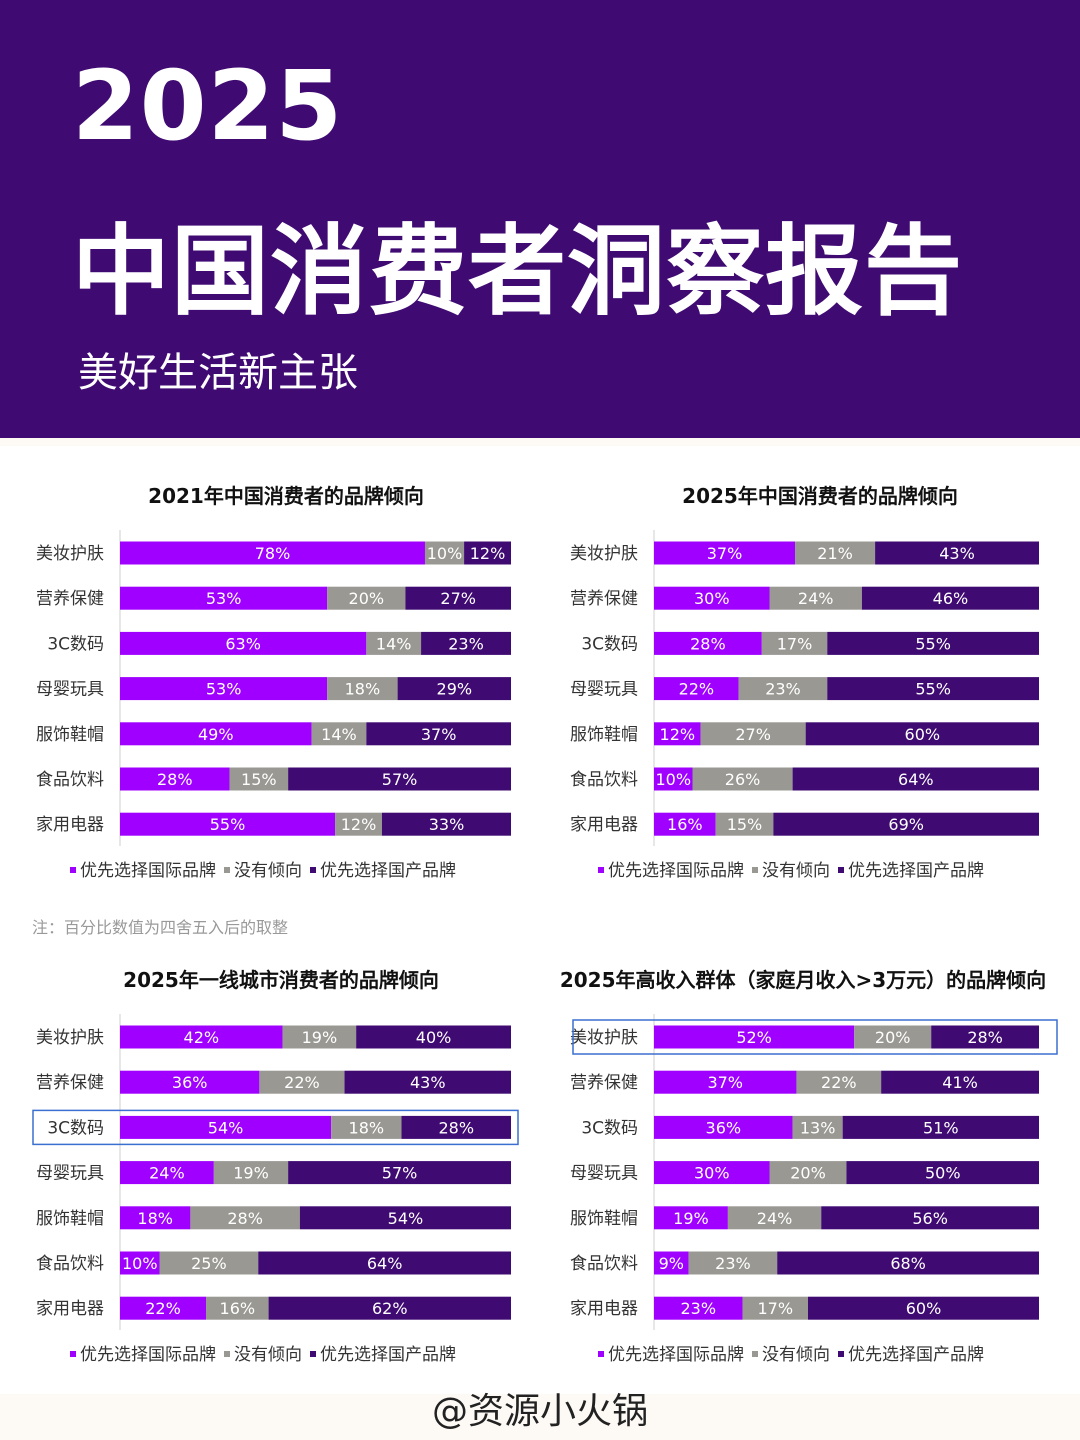 Image resolution: width=1080 pixels, height=1440 pixels. Describe the element at coordinates (676, 1355) in the screenshot. I see `legend-label: 优先选择国际品牌` at that location.